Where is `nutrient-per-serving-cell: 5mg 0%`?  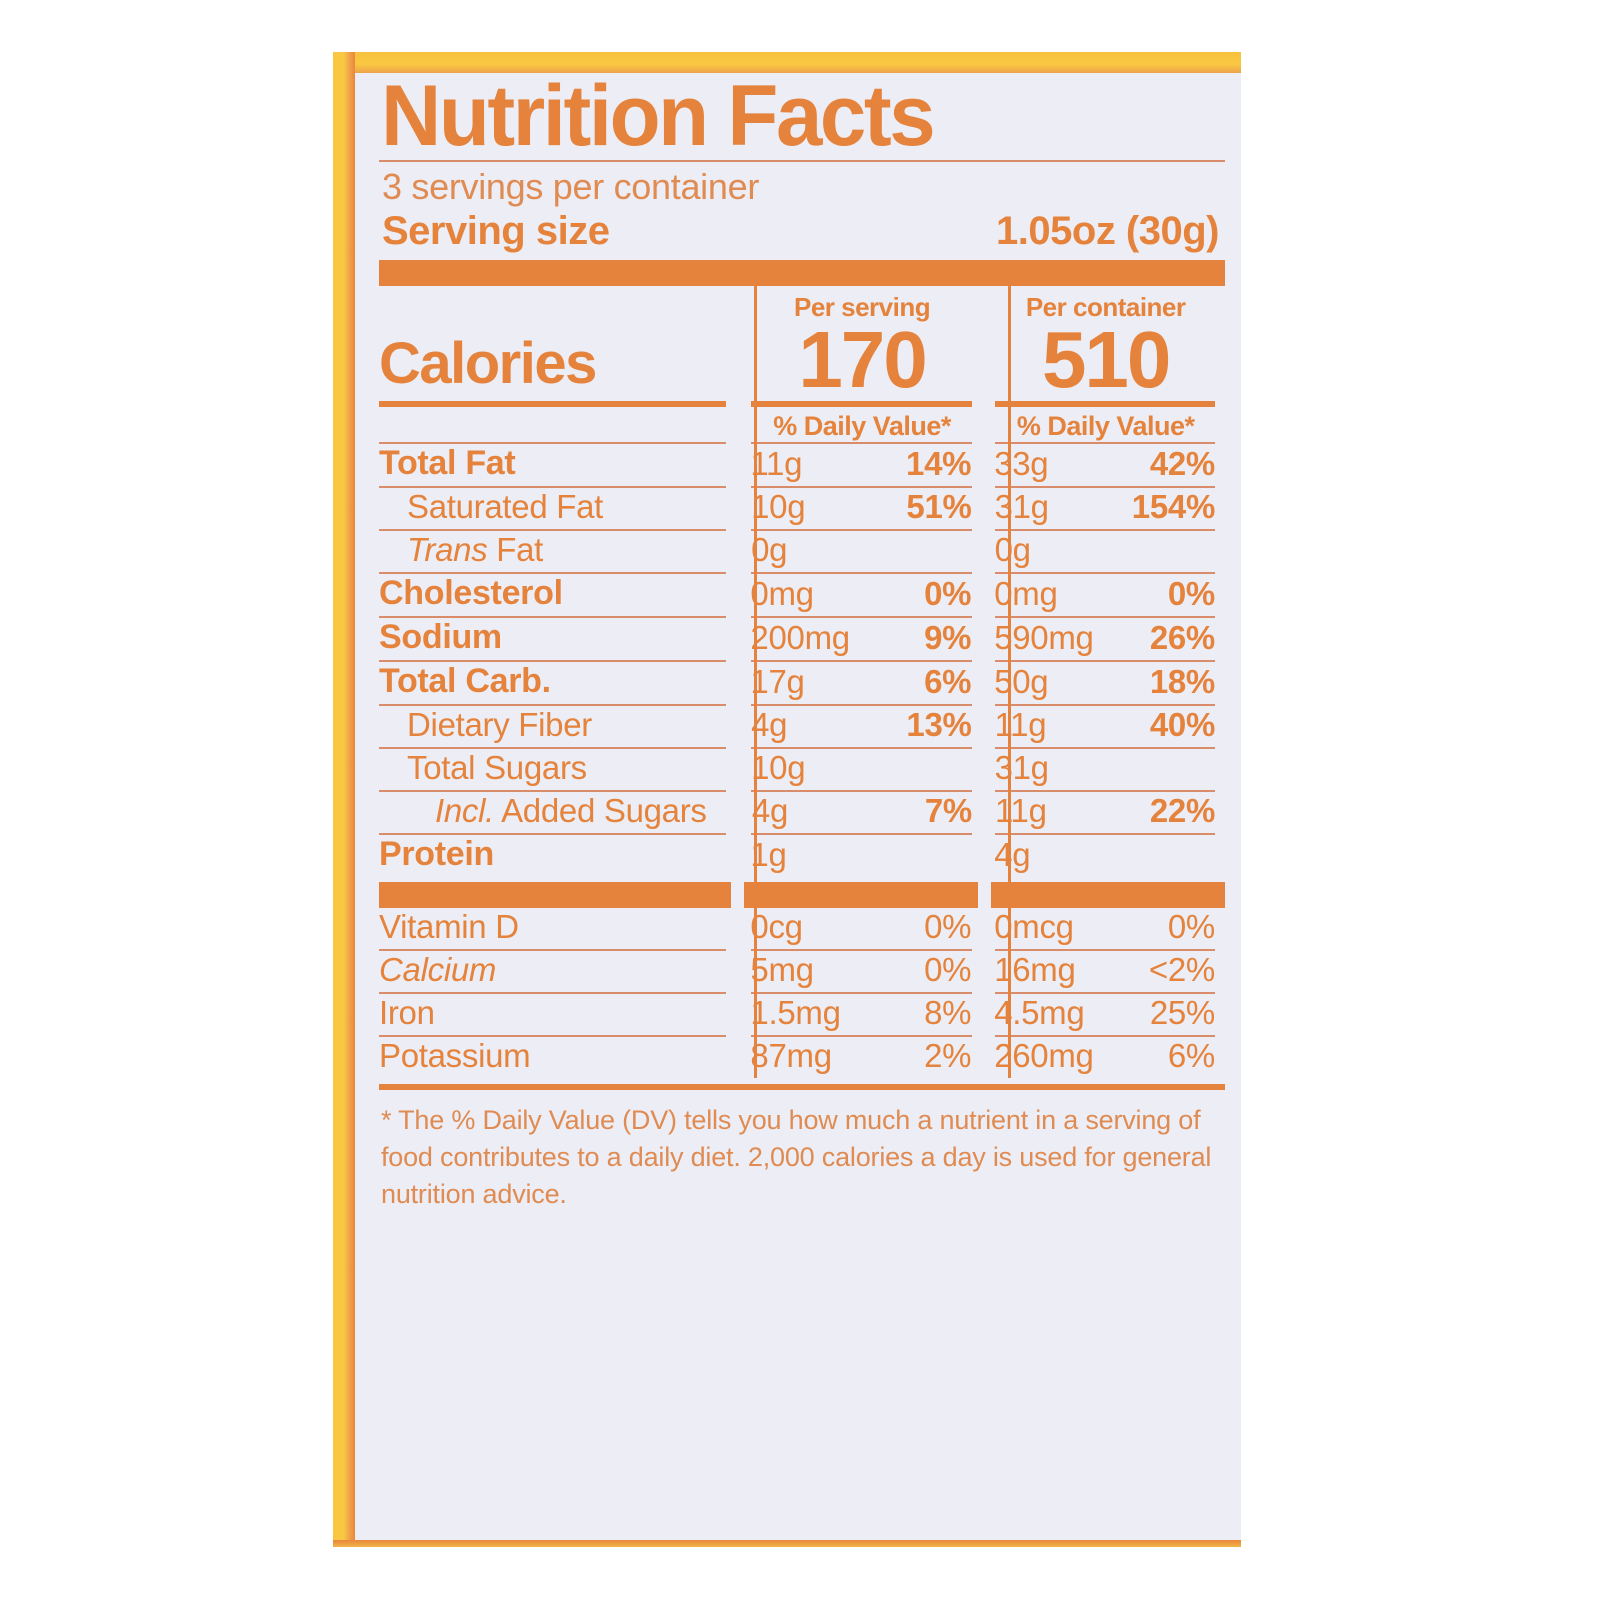
nutrient-per-serving-cell: 5mg 0% is located at coordinates (859, 971).